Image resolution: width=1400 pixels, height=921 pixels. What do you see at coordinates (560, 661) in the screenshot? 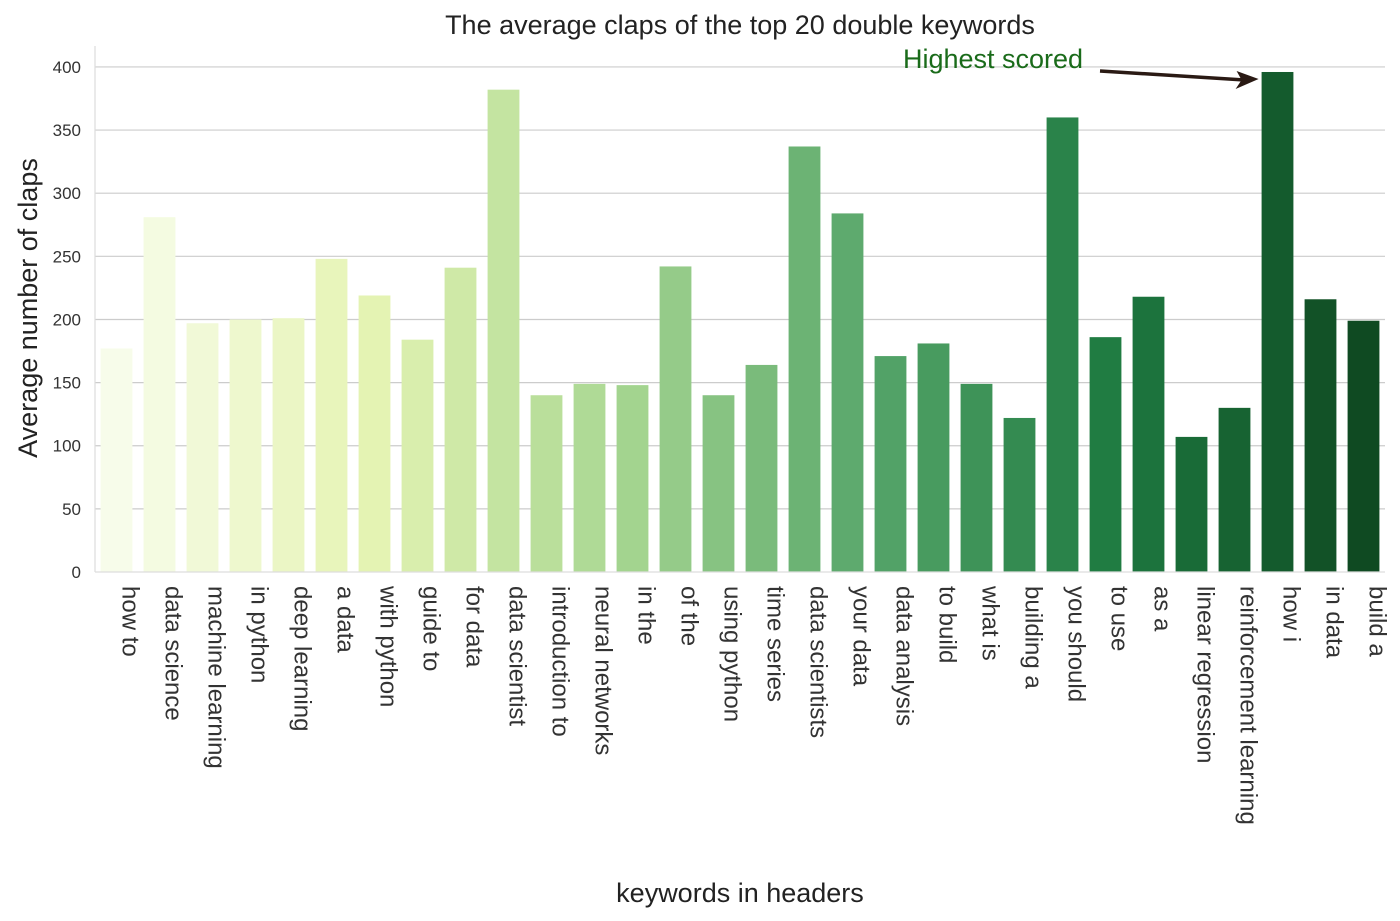
I see `x-tick-label: introduction to` at bounding box center [560, 661].